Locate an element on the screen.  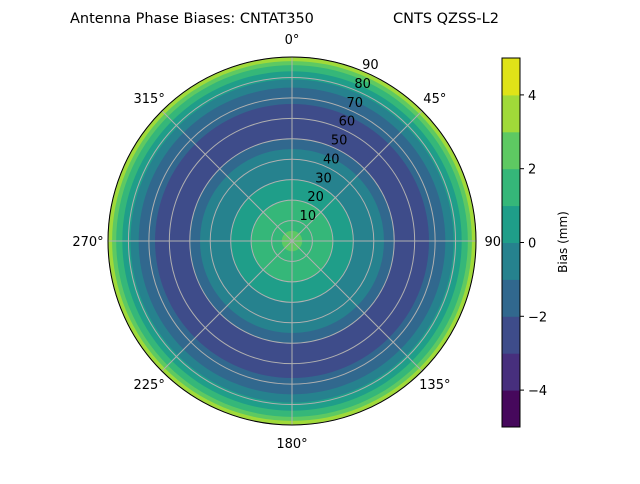
colorbar-tick-label: 0 is located at coordinates (532, 244).